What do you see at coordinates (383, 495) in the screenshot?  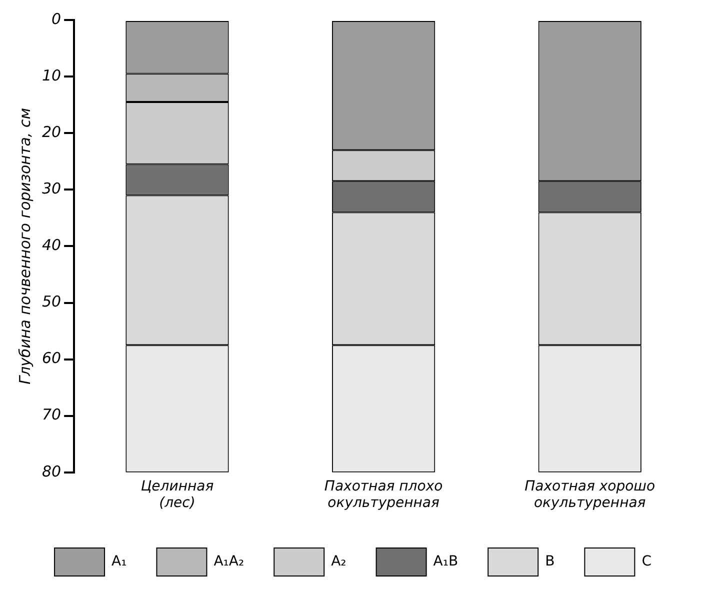 I see `x-tick-label: Пахотная плохо окультуренная` at bounding box center [383, 495].